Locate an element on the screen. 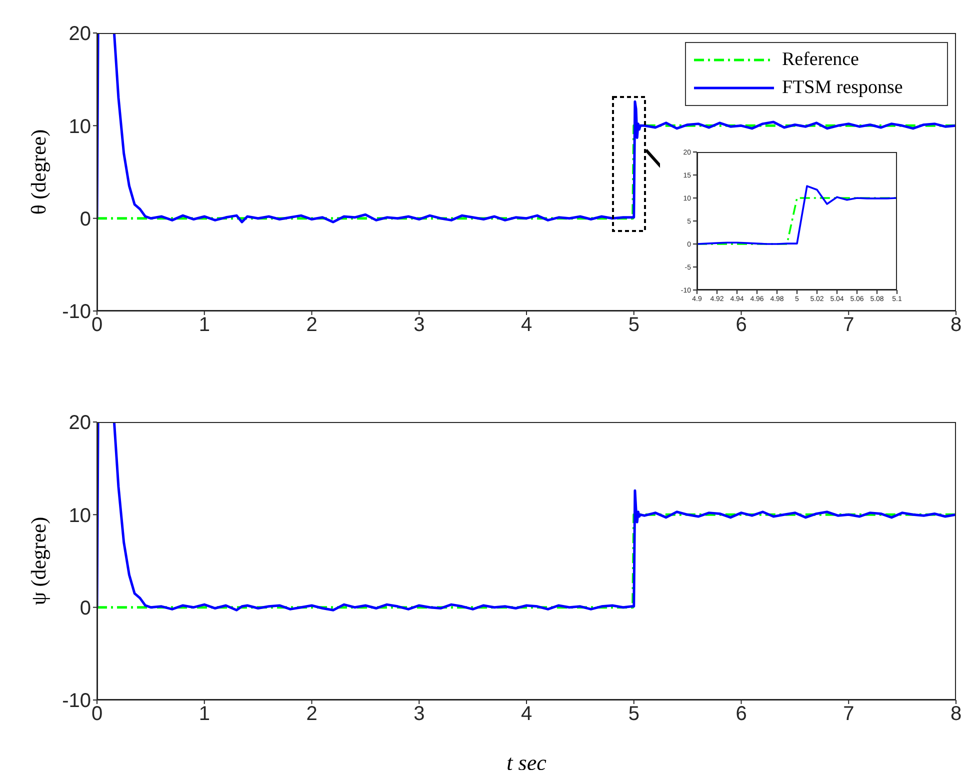  y-axis-title: ψ (degree) is located at coordinates (38, 561).